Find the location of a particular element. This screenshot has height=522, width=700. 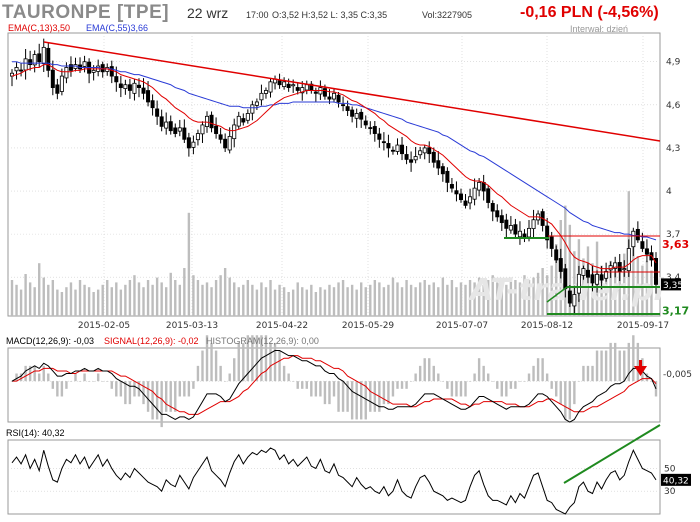

arrow-down-icon is located at coordinates (640, 368).